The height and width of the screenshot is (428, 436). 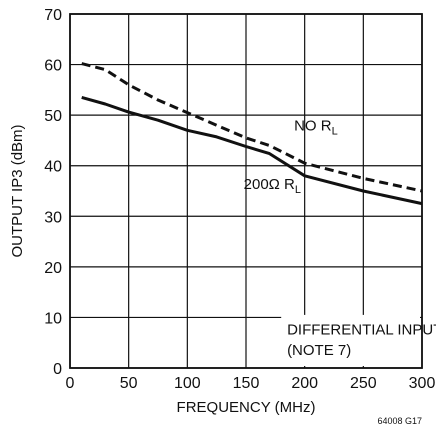 I want to click on y-tick-label: 60, so click(x=53, y=66).